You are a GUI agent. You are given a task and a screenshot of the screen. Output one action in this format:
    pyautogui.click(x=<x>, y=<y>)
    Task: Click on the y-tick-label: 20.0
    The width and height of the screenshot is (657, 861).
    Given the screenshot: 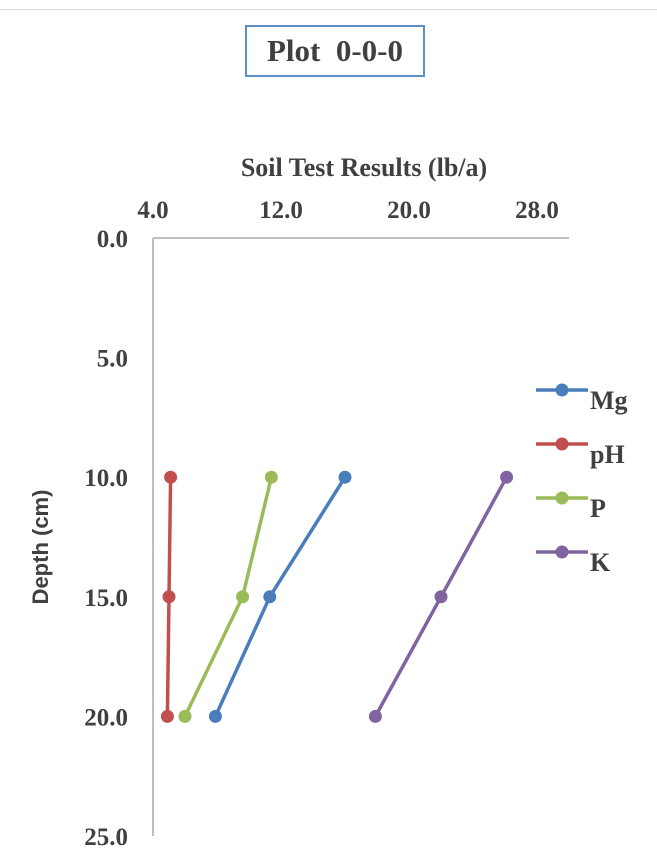 What is the action you would take?
    pyautogui.click(x=106, y=717)
    